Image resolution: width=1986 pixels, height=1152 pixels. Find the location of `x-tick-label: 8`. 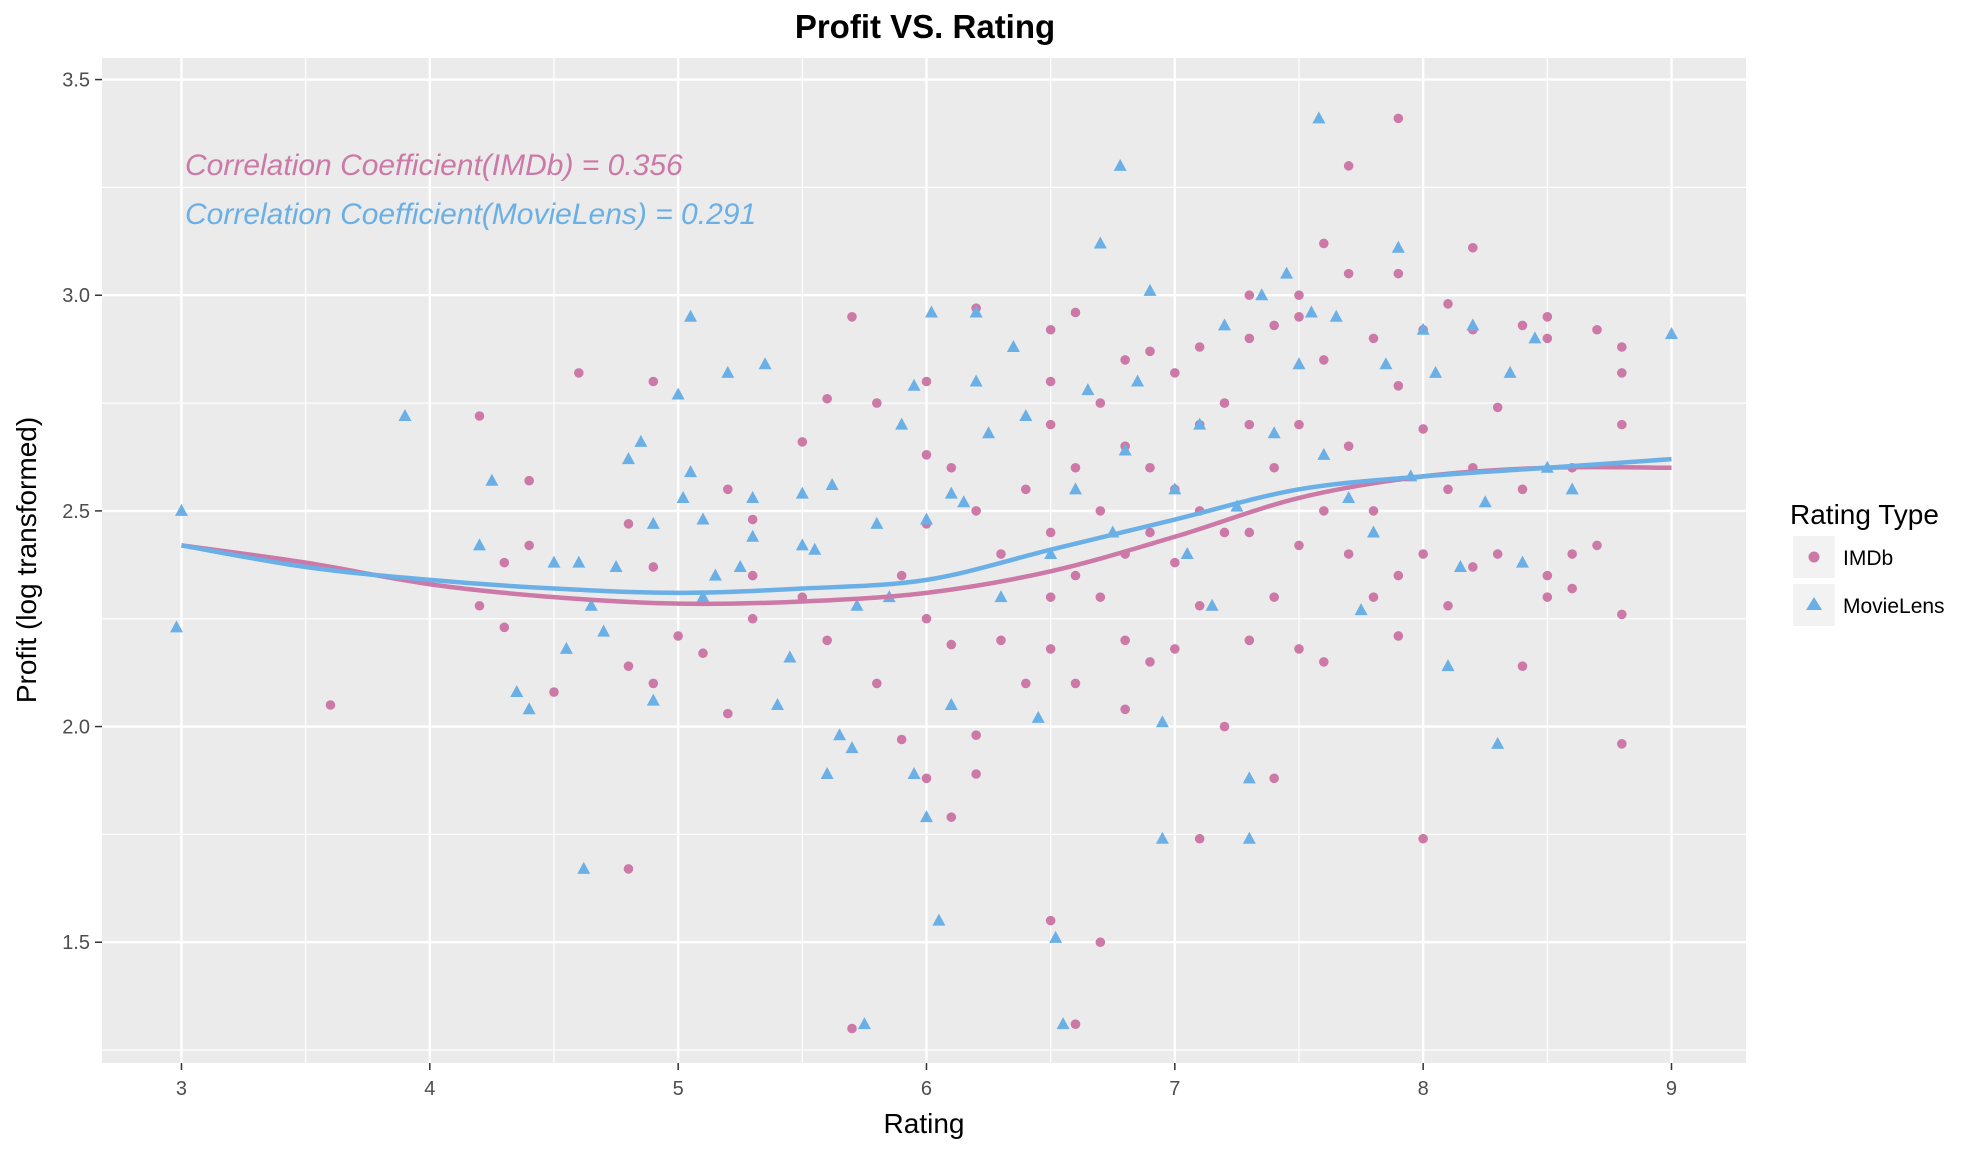

x-tick-label: 8 is located at coordinates (1423, 1089).